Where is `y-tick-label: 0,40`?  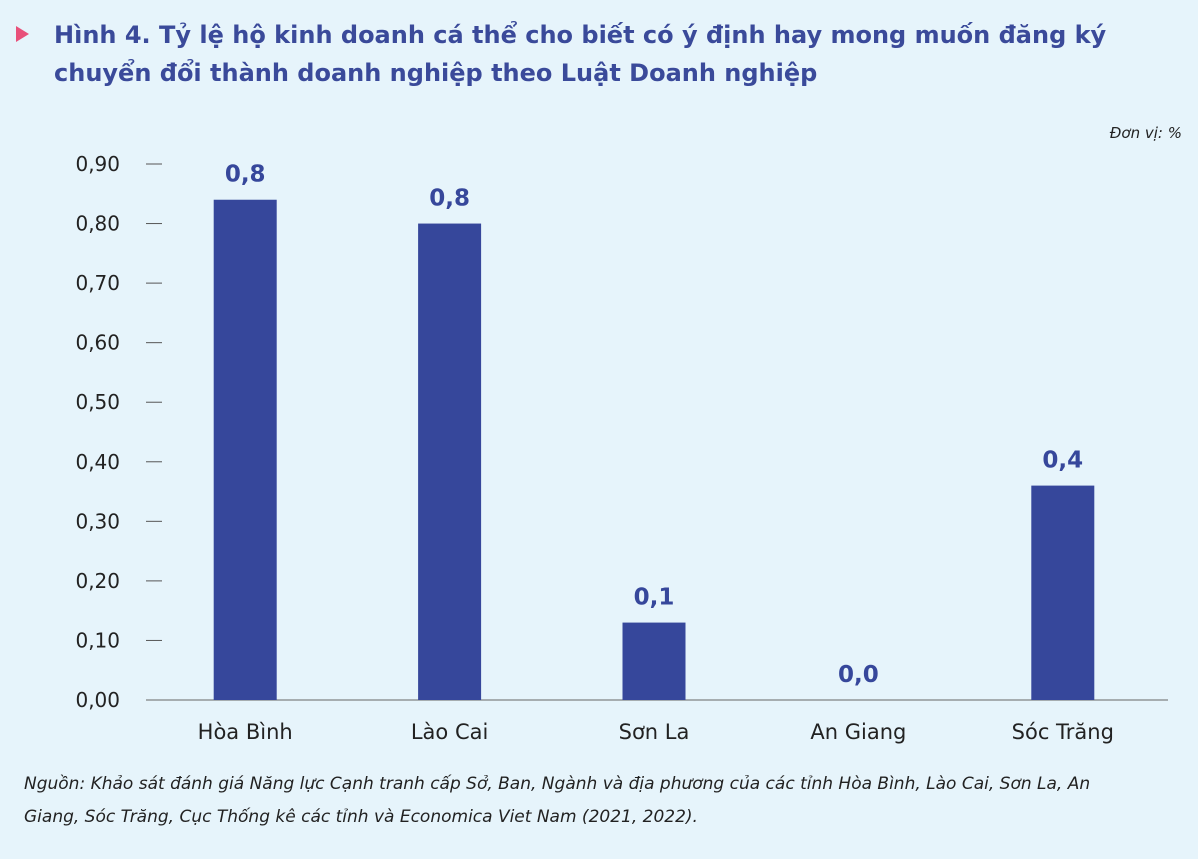 y-tick-label: 0,40 is located at coordinates (97, 462).